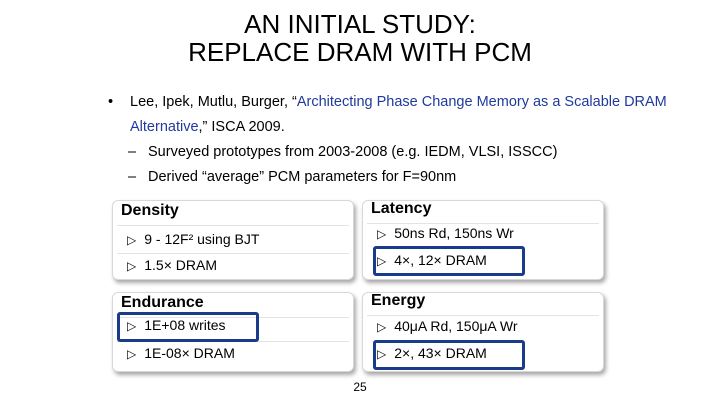 The height and width of the screenshot is (405, 720). I want to click on endurance-item: ▷ 1E-08× DRAM, so click(181, 353).